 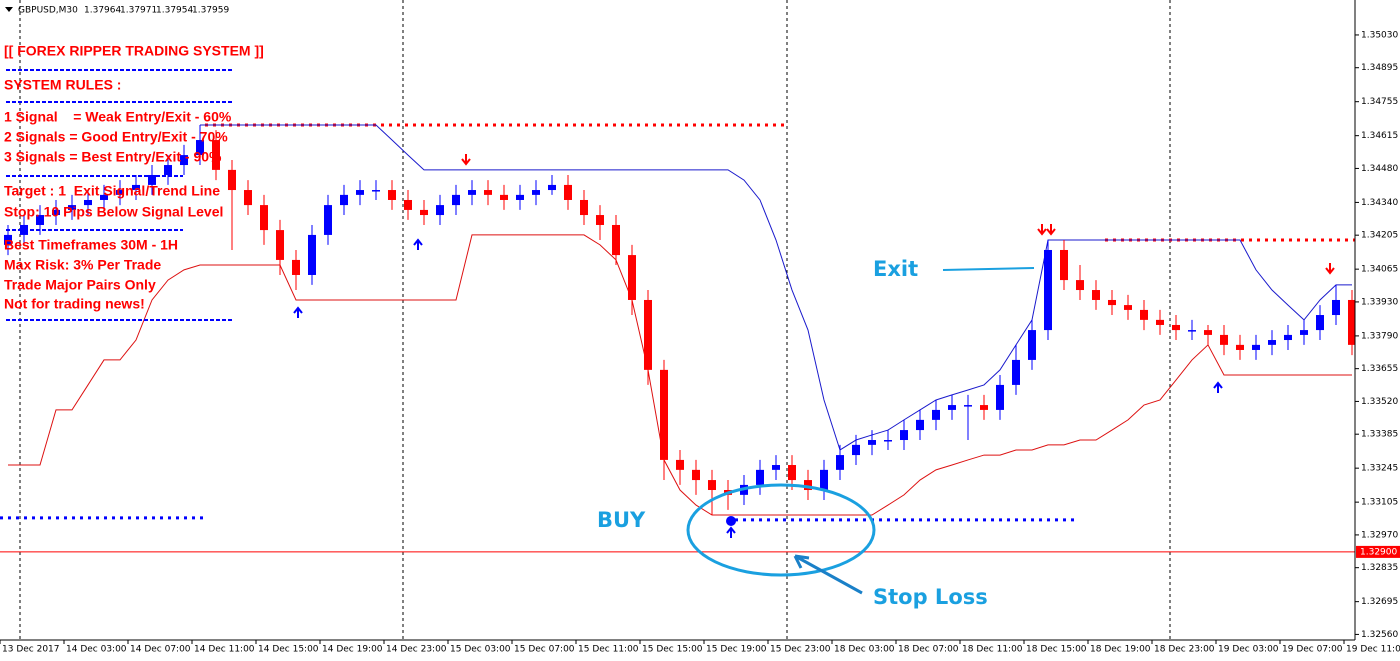 What do you see at coordinates (1379, 136) in the screenshot?
I see `y-tick-label: 1.34615` at bounding box center [1379, 136].